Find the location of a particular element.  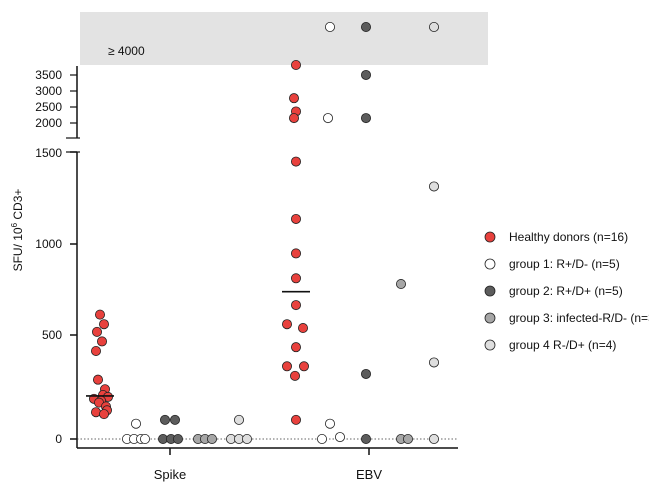

legend-label: group 1: R+/D- (n=5) is located at coordinates (564, 264).